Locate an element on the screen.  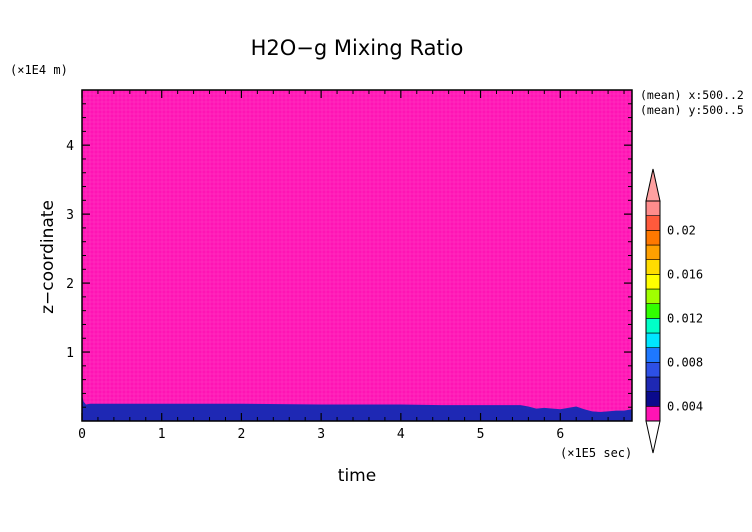
x-tick-label: 6 is located at coordinates (560, 434).